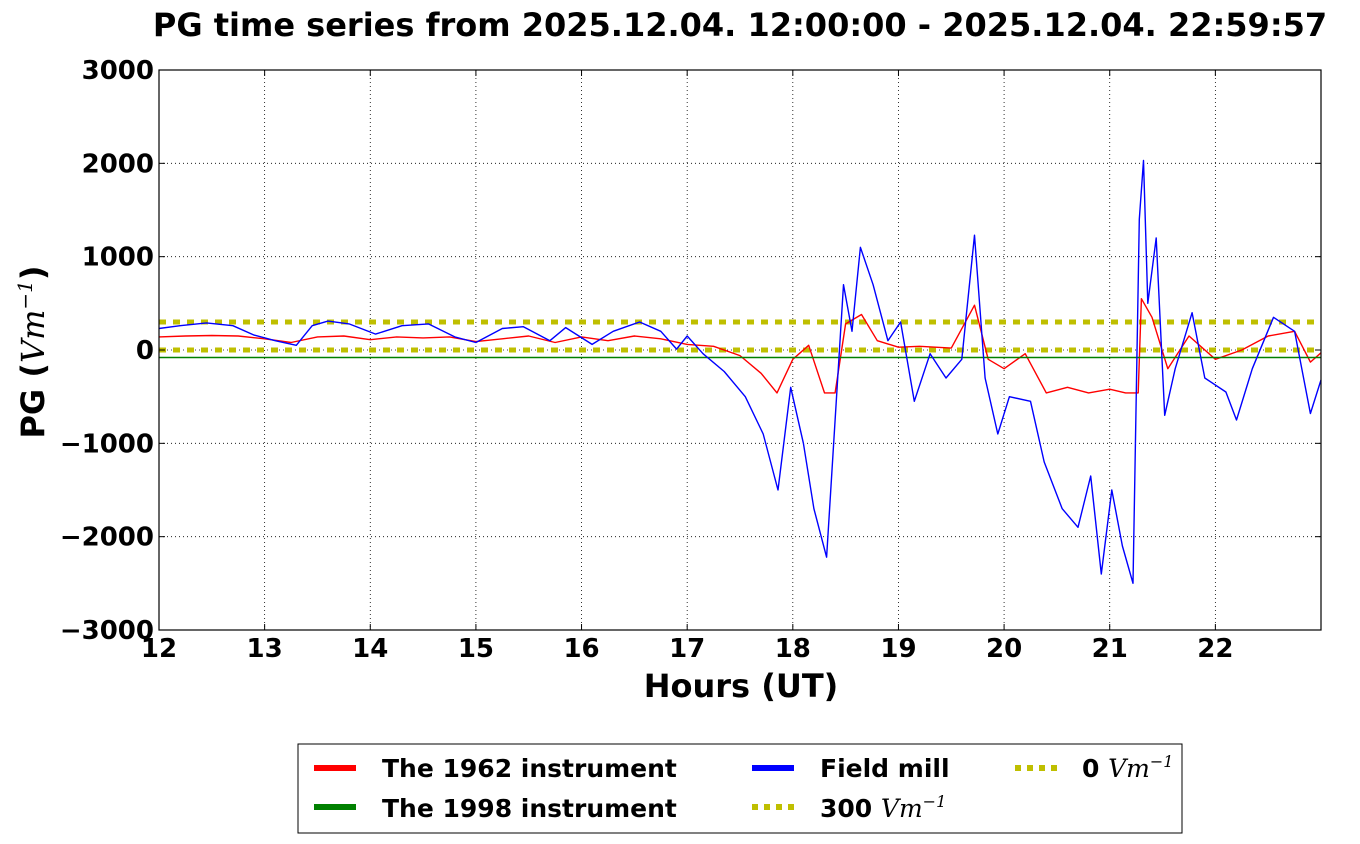  Describe the element at coordinates (33, 336) in the screenshot. I see `y-axis-label-unit: Vm` at that location.